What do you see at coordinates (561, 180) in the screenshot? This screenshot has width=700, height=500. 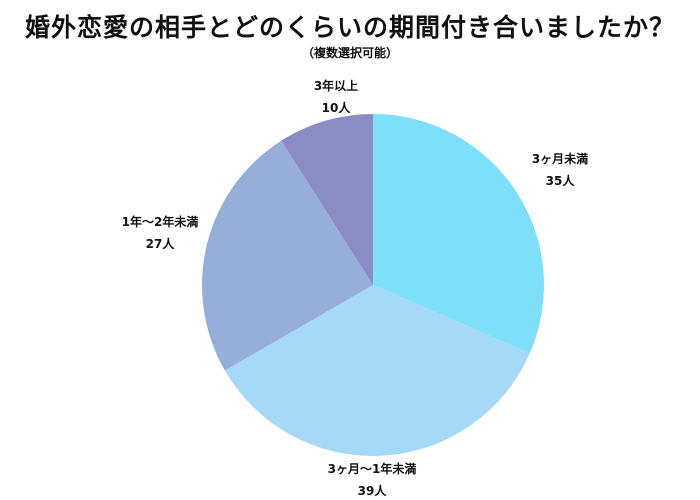 I see `slice-value-label-0: 35人` at bounding box center [561, 180].